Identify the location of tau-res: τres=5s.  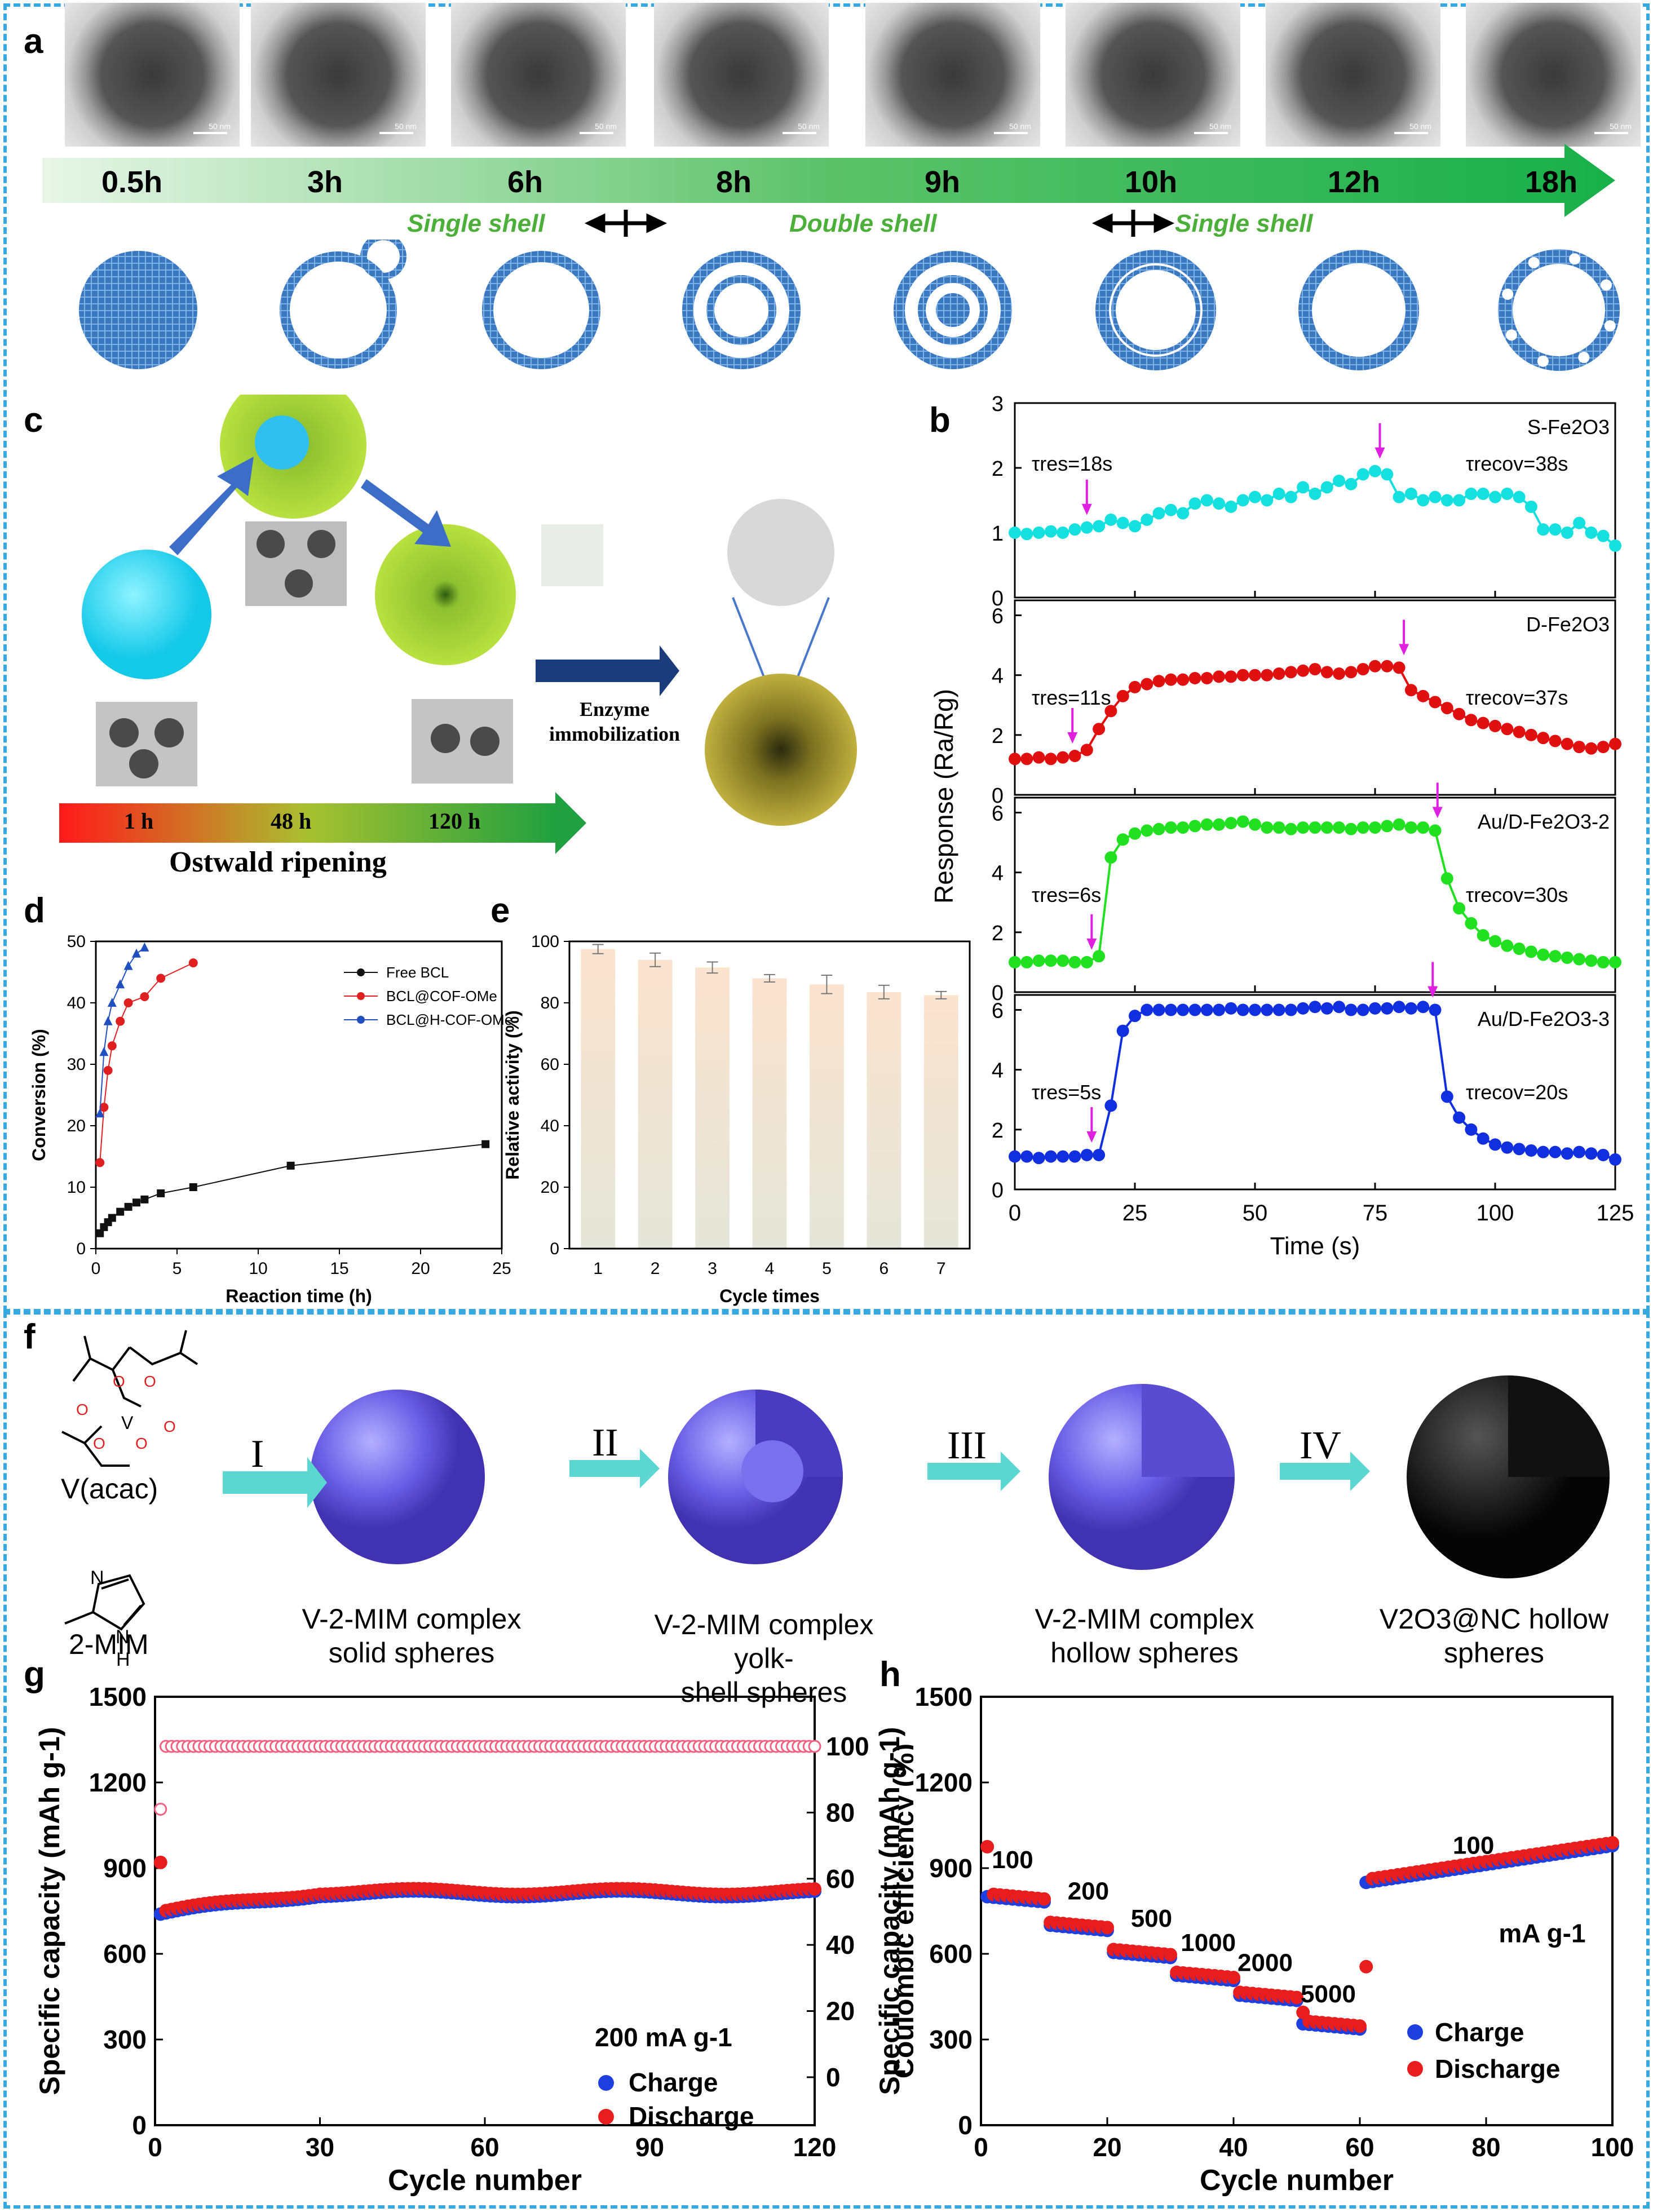
(1066, 1092).